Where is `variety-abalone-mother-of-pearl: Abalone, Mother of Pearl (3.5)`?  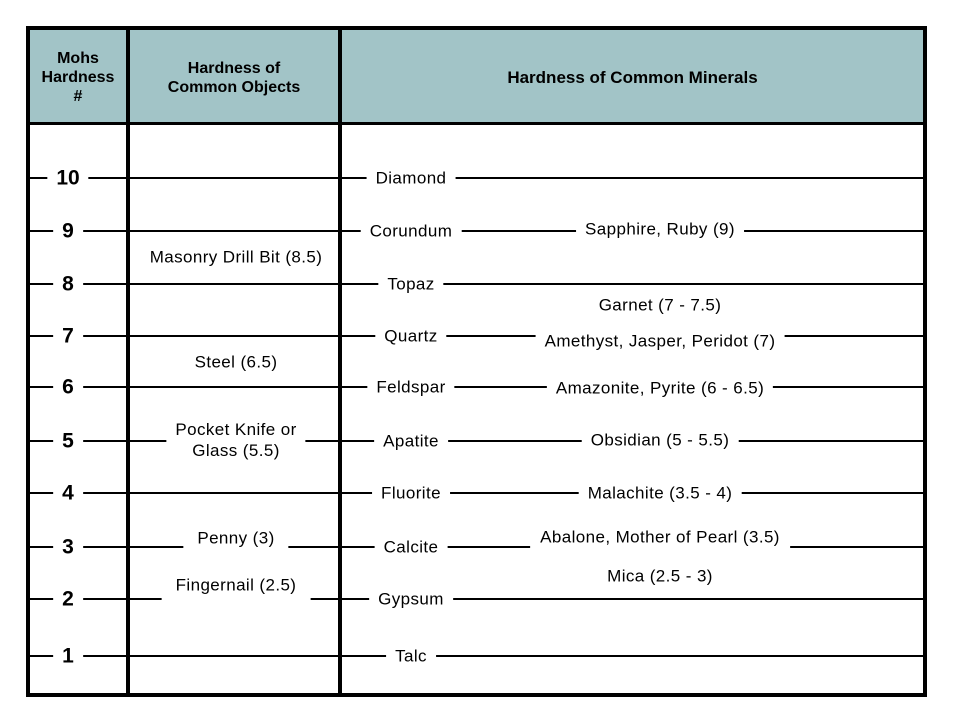
variety-abalone-mother-of-pearl: Abalone, Mother of Pearl (3.5) is located at coordinates (660, 537).